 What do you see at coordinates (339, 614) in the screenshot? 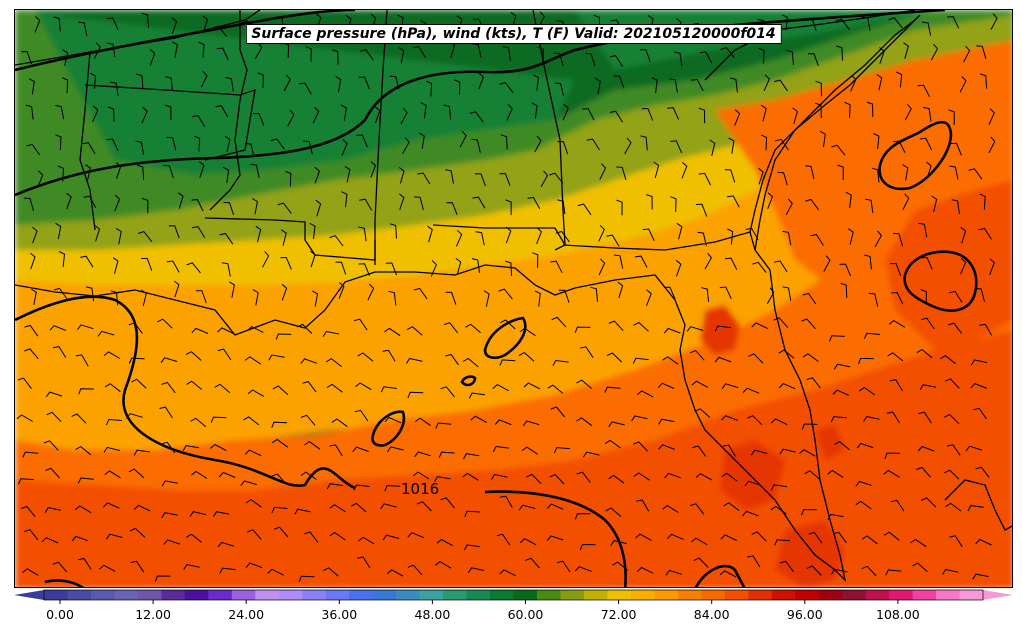
I see `colorbar-tick-label: 36.00` at bounding box center [339, 614].